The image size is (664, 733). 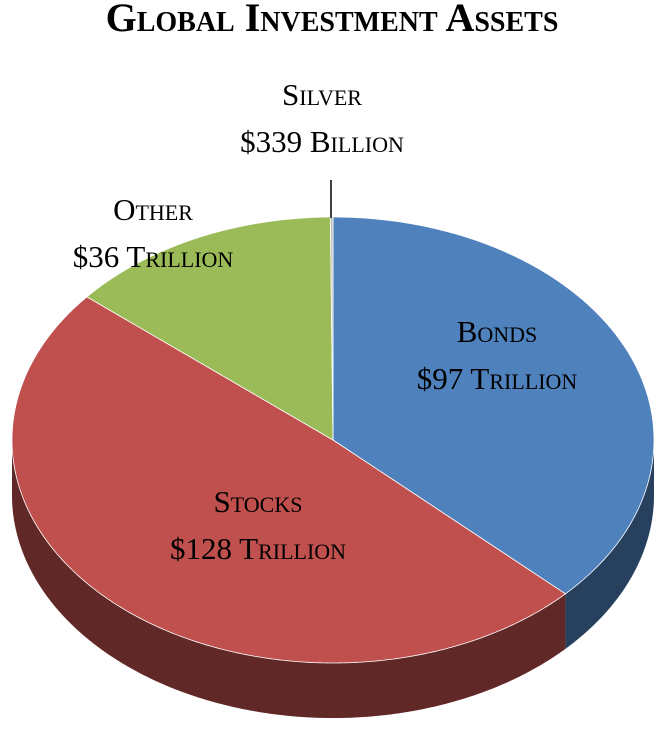 What do you see at coordinates (497, 378) in the screenshot?
I see `slice-value-label: $97 Trillion` at bounding box center [497, 378].